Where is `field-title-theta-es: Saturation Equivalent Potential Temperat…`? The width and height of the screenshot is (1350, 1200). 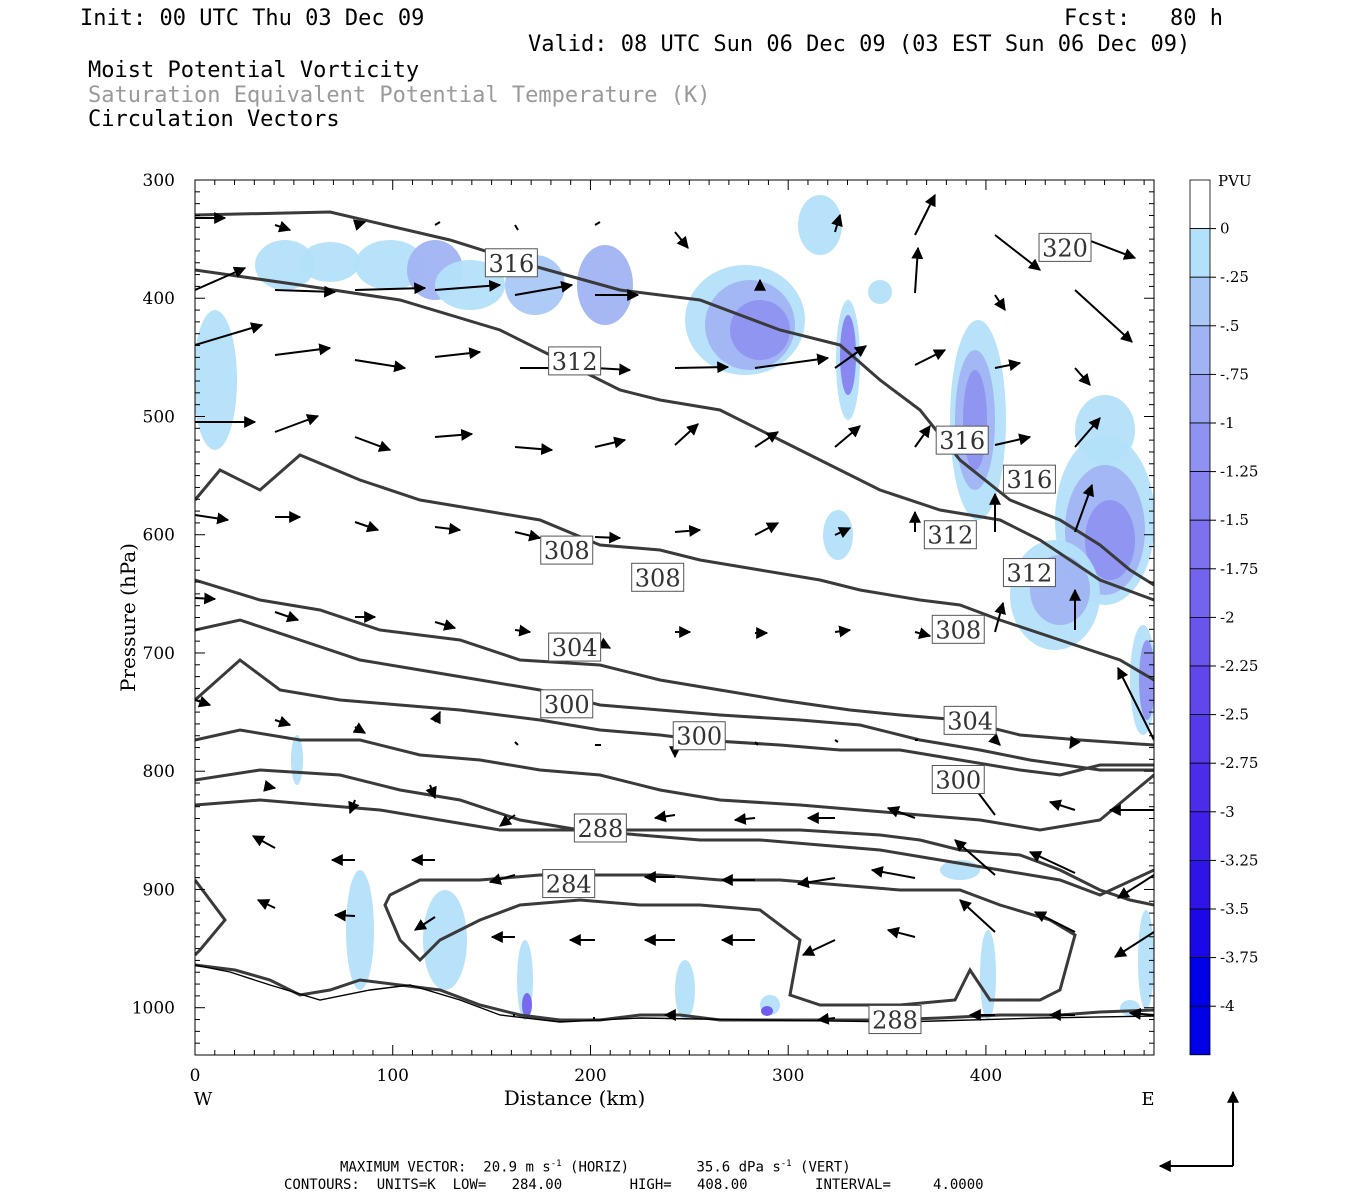
field-title-theta-es: Saturation Equivalent Potential Temperat… is located at coordinates (399, 95).